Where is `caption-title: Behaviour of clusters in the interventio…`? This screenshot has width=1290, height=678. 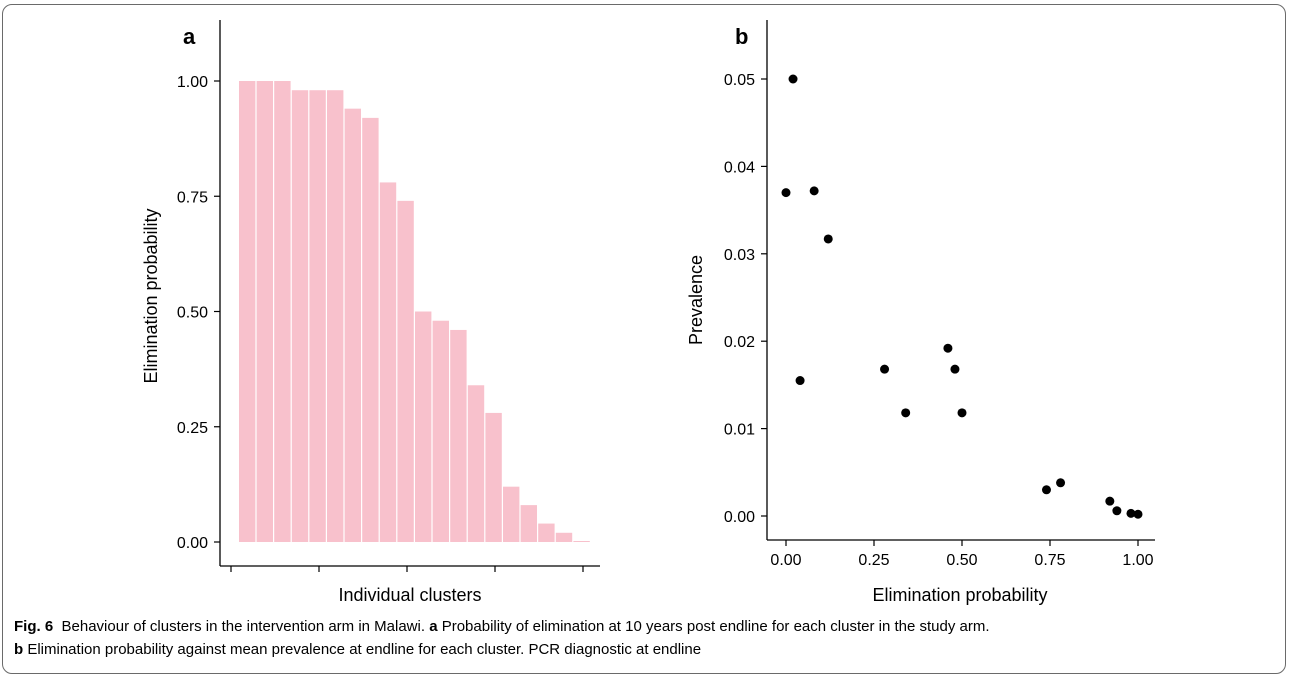 caption-title: Behaviour of clusters in the interventio… is located at coordinates (243, 626).